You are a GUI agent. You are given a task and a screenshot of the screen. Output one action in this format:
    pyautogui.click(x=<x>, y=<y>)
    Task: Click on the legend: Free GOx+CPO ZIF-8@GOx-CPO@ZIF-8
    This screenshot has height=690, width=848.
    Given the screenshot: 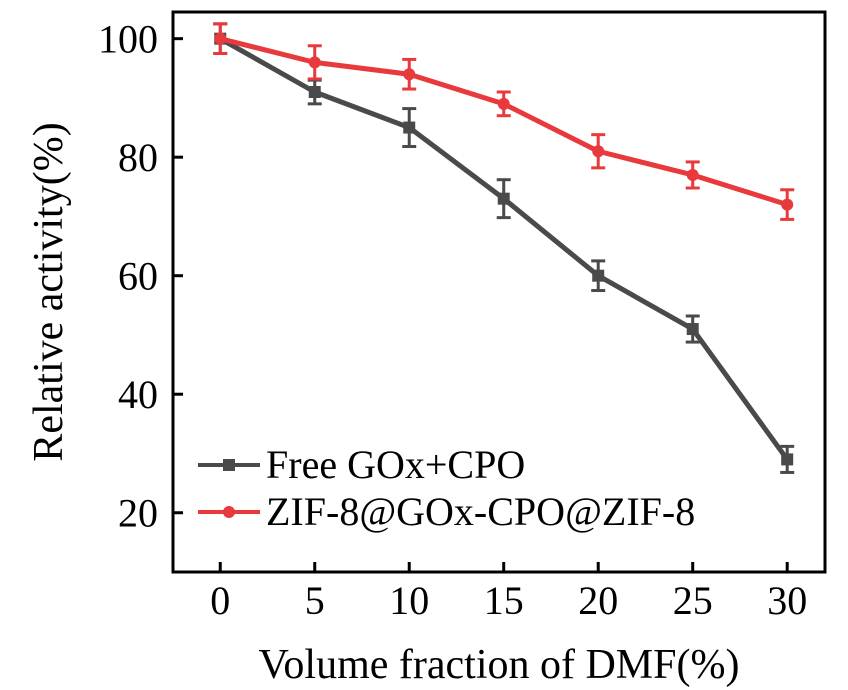 What is the action you would take?
    pyautogui.click(x=446, y=488)
    